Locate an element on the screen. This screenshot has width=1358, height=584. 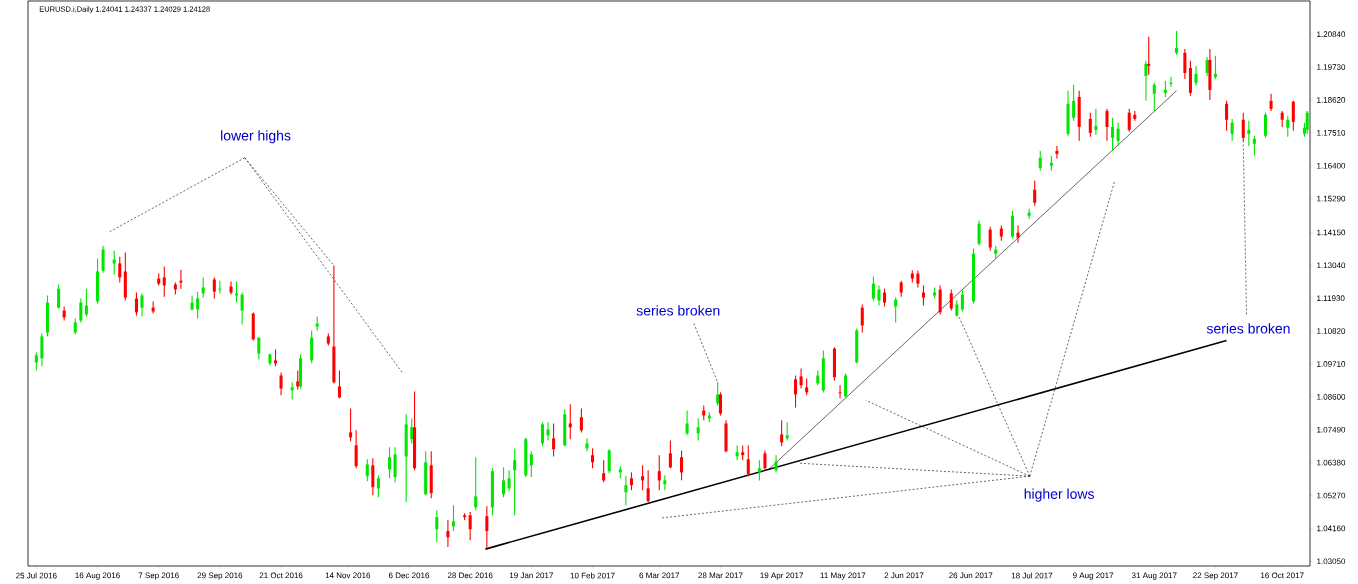
x-tick-label: 22 Sep 2017 is located at coordinates (1215, 576).